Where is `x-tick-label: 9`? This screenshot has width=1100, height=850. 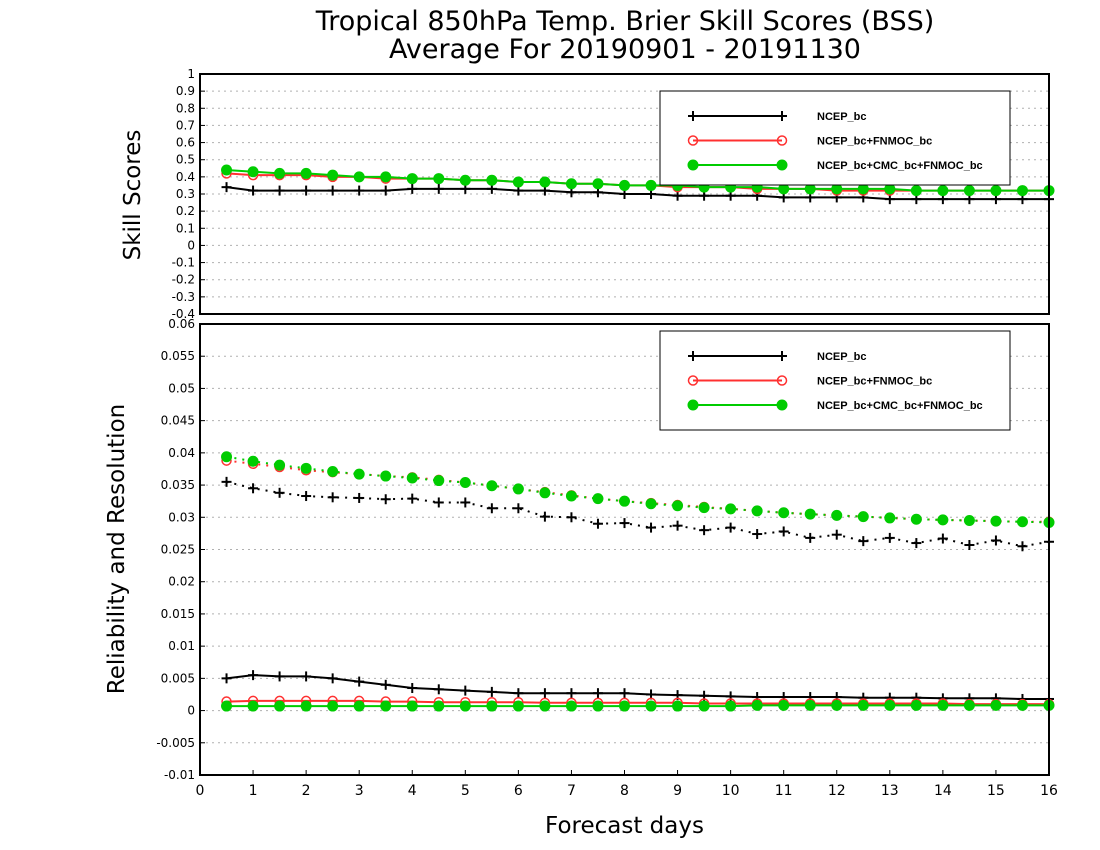
x-tick-label: 9 is located at coordinates (677, 791).